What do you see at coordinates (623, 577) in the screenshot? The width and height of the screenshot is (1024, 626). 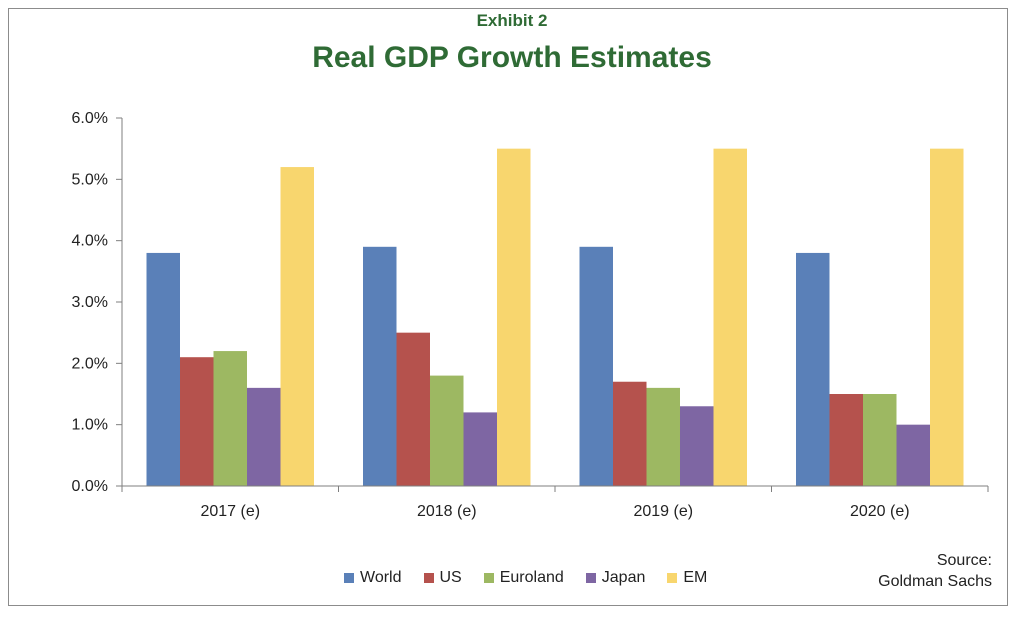 I see `legend-label-japan: Japan` at bounding box center [623, 577].